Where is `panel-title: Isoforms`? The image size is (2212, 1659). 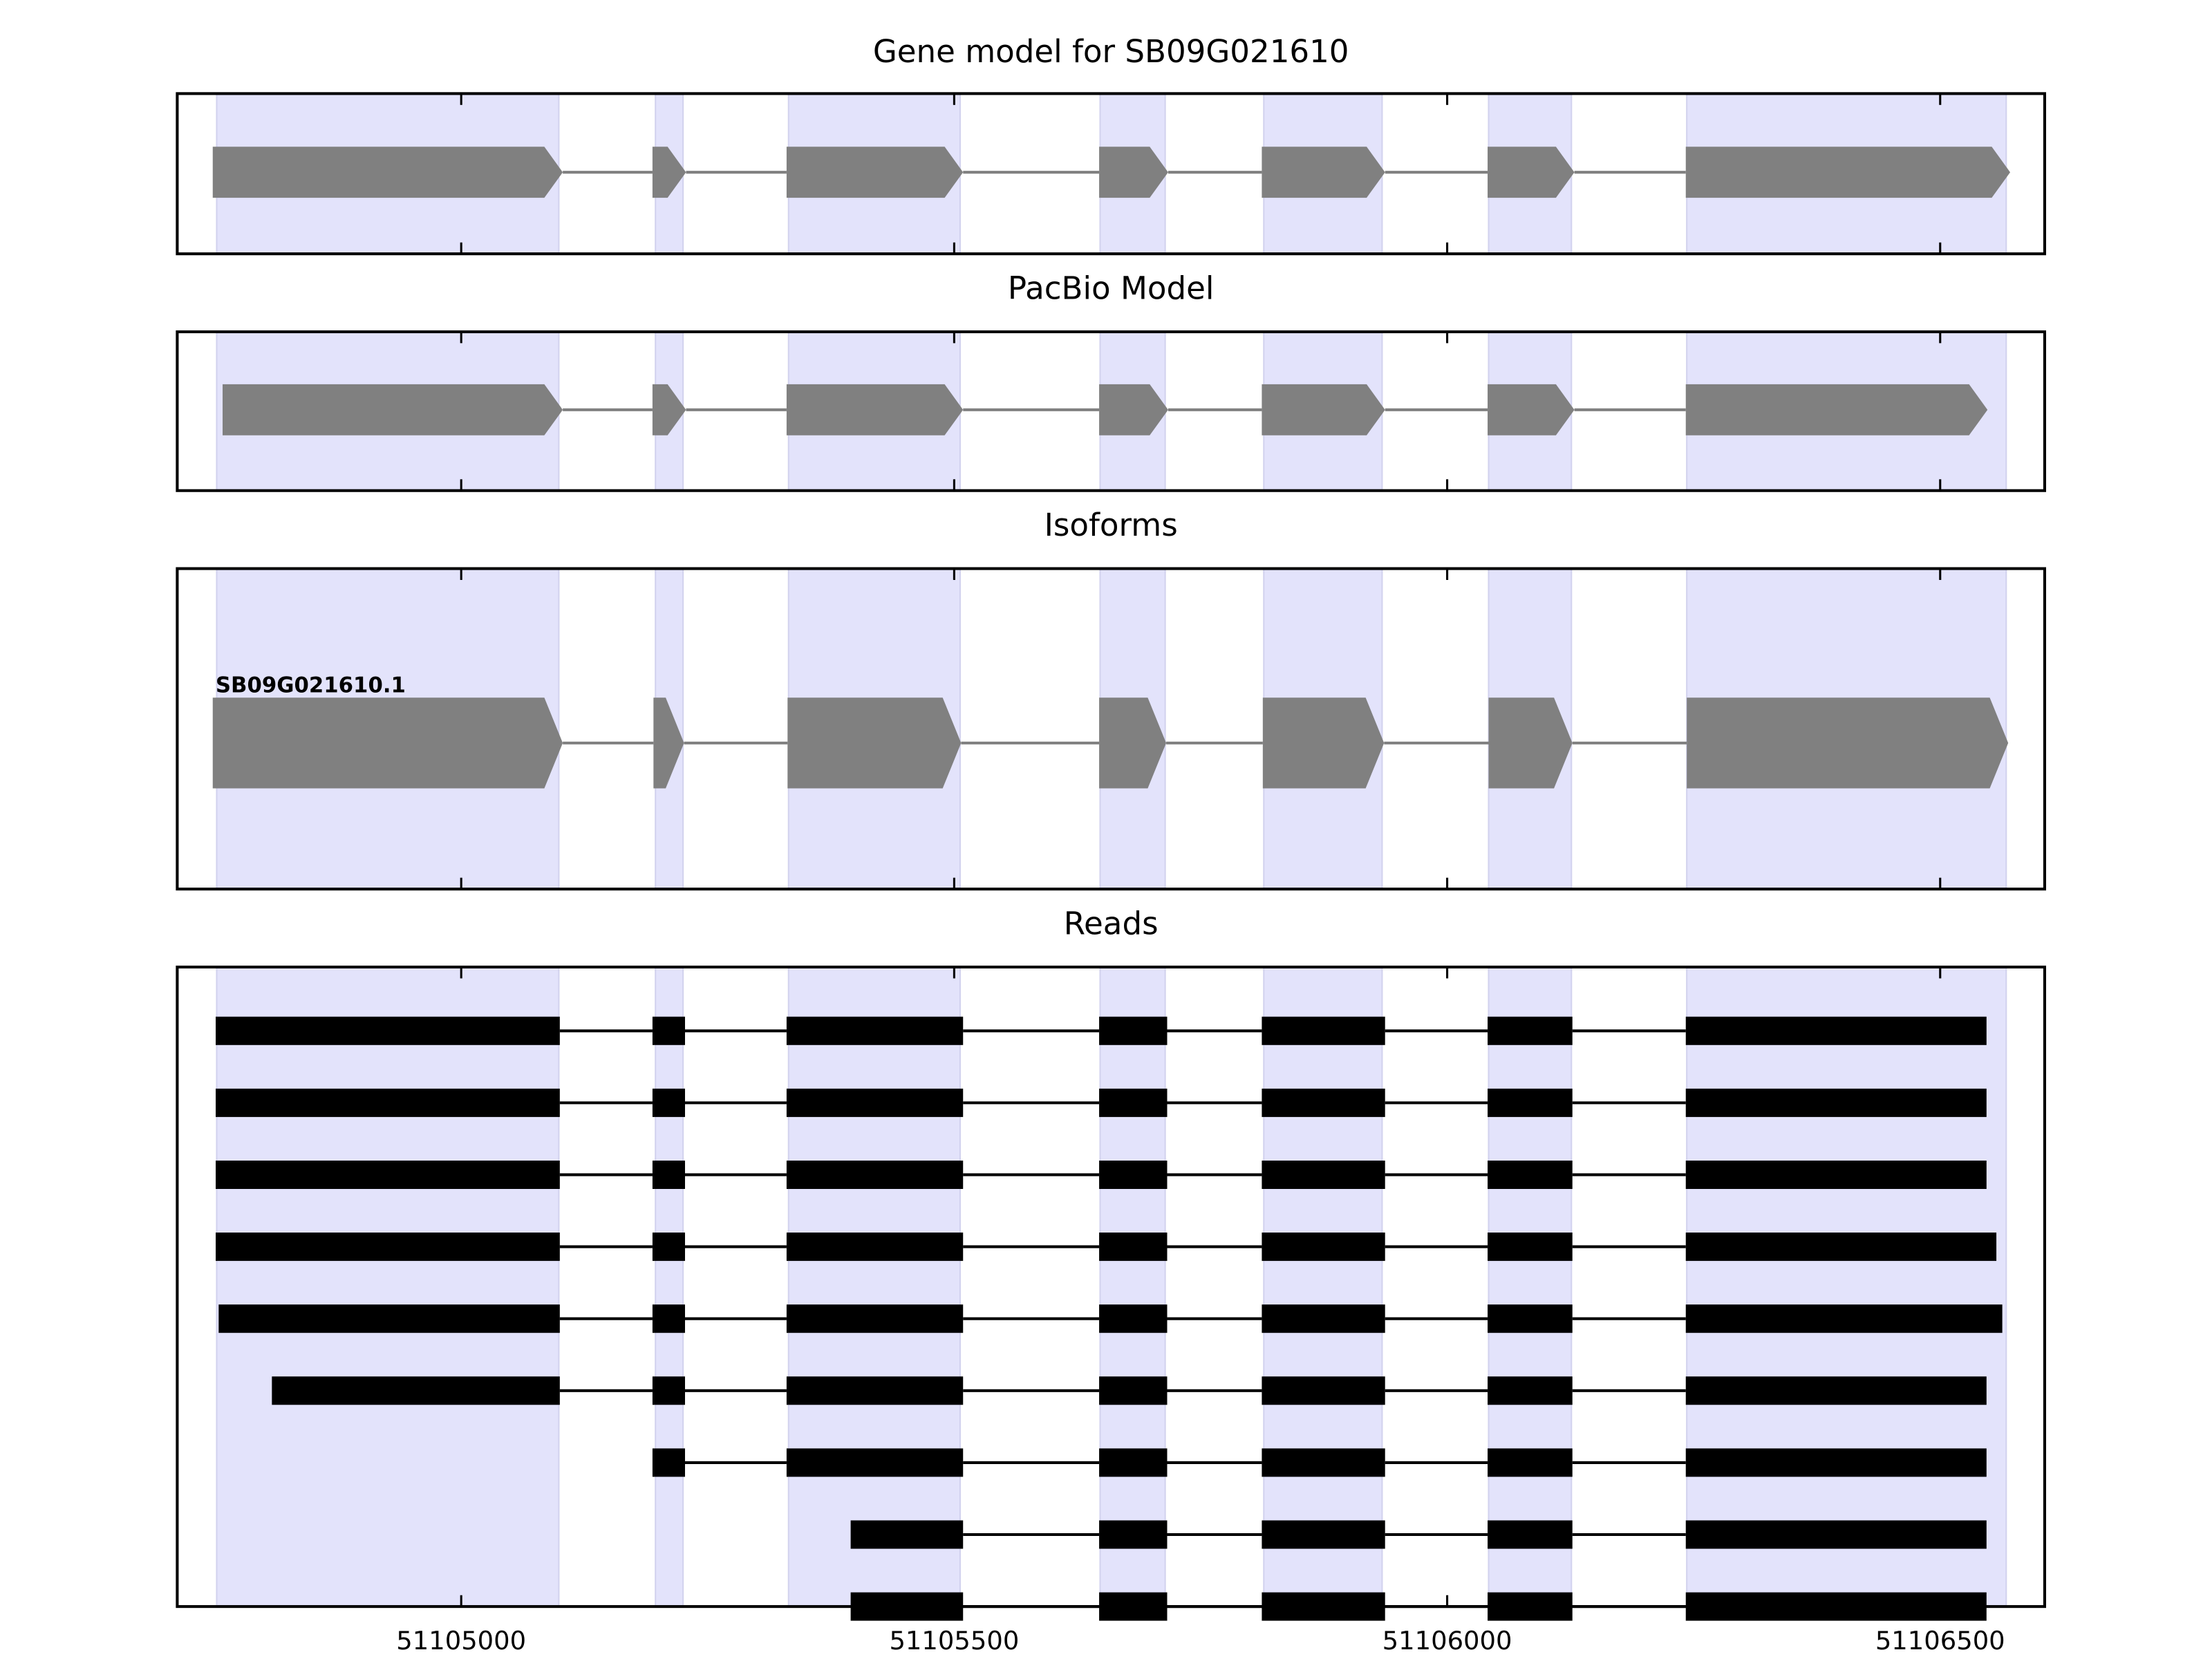
panel-title: Isoforms is located at coordinates (1111, 525).